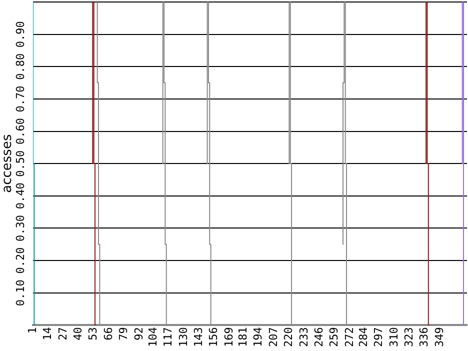  What do you see at coordinates (439, 337) in the screenshot?
I see `x-tick-label: 349` at bounding box center [439, 337].